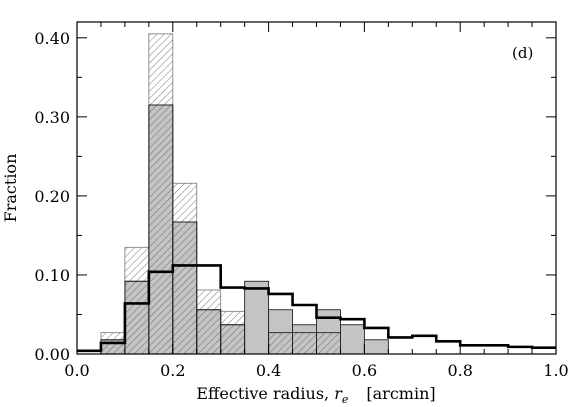 The image size is (570, 407). Describe the element at coordinates (10, 188) in the screenshot. I see `y-axis-title: Fraction` at that location.